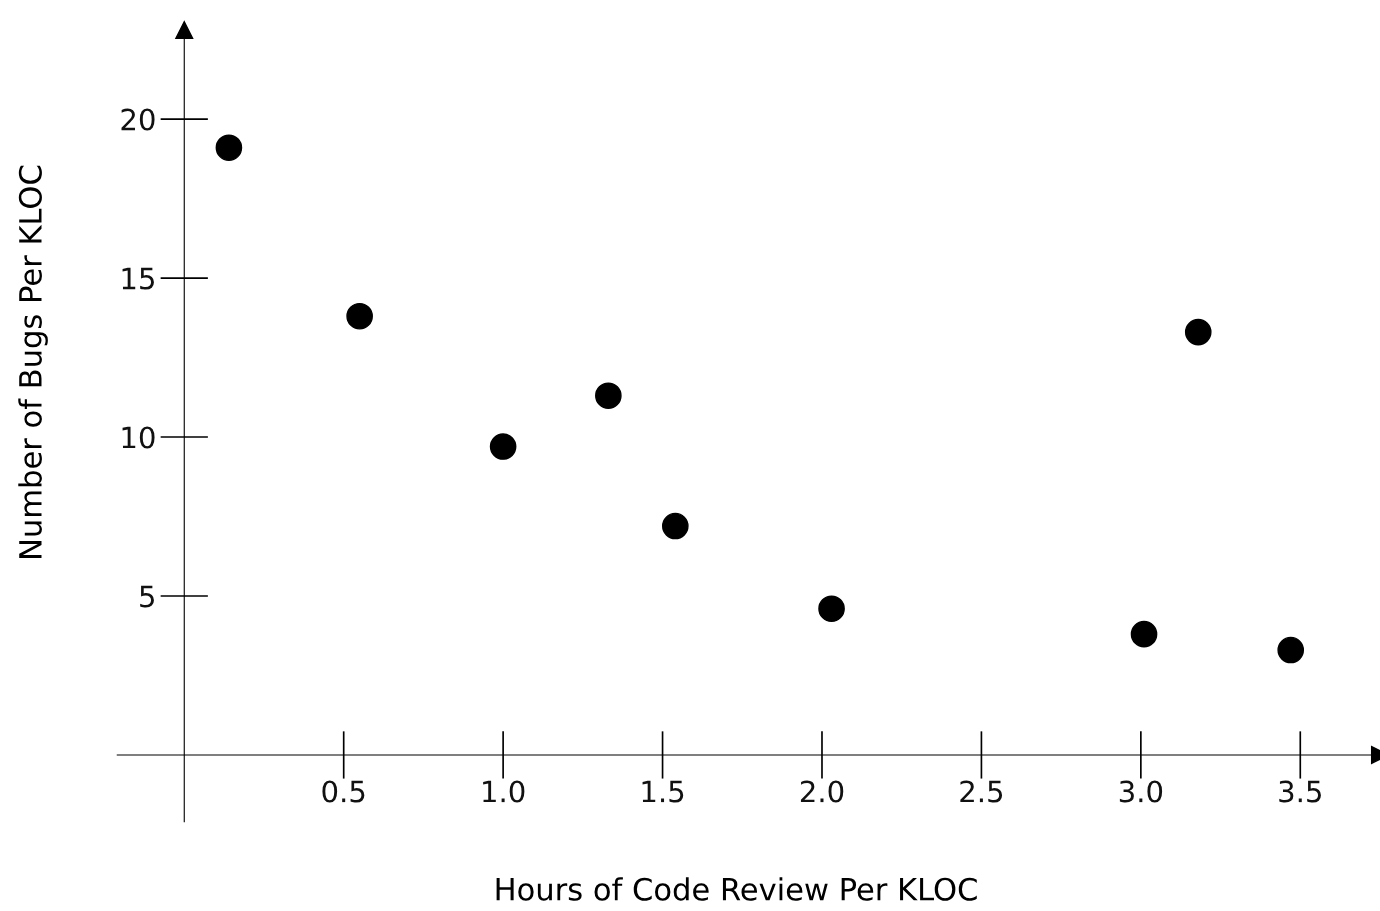  What do you see at coordinates (822, 791) in the screenshot?
I see `x-tick-label: 2.0` at bounding box center [822, 791].